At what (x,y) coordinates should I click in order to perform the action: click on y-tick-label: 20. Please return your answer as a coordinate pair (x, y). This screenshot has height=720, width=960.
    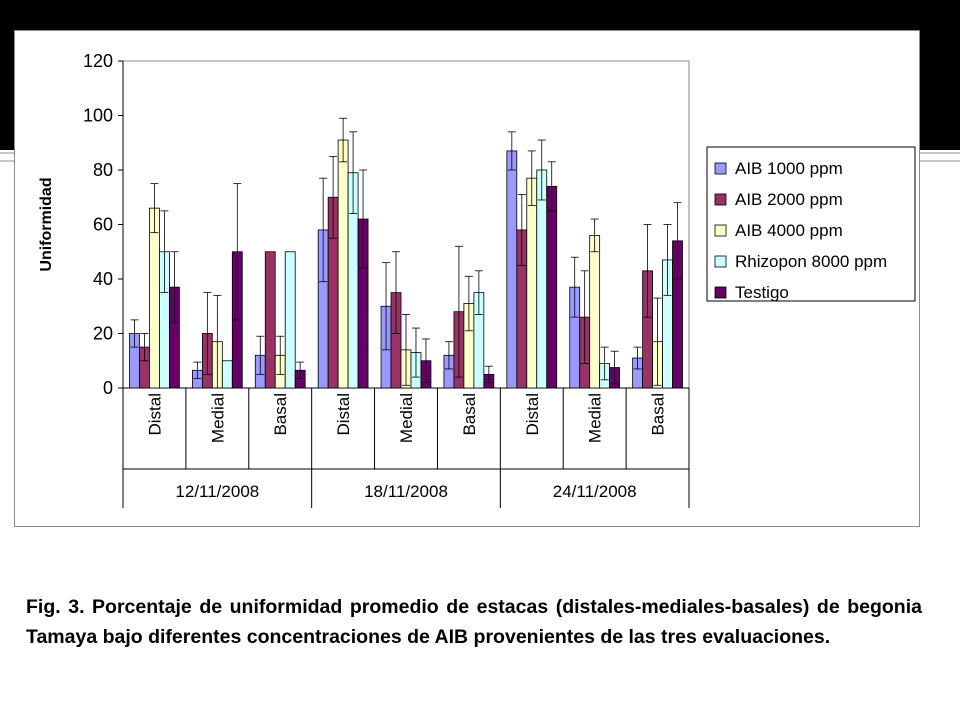
    Looking at the image, I should click on (103, 334).